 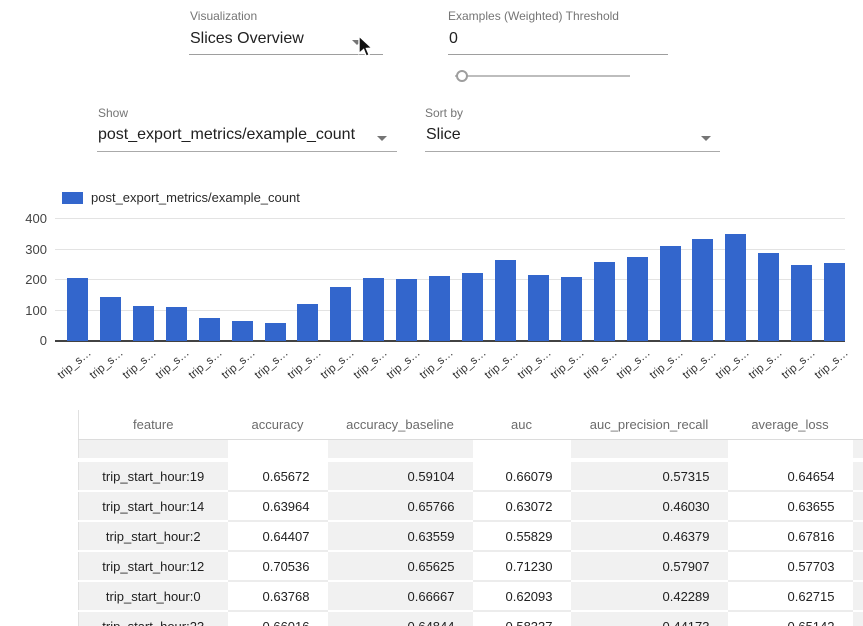 I want to click on y-tick-label: 0, so click(x=43, y=340).